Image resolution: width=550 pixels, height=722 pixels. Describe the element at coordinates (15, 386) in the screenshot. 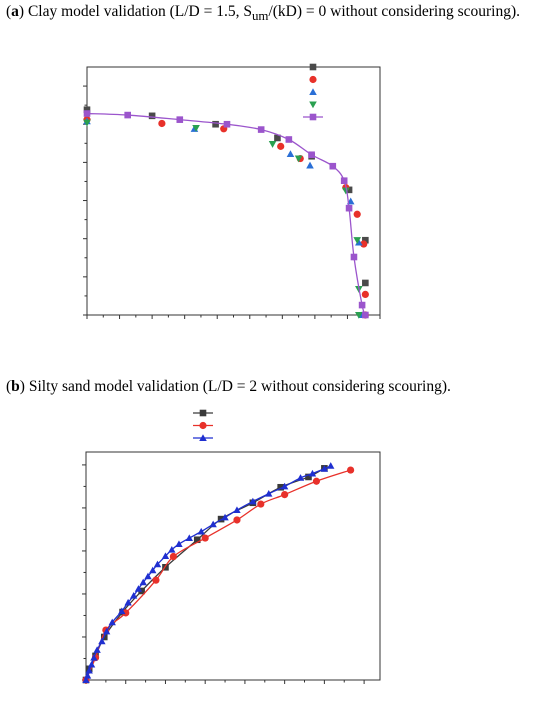

I see `caption-b-letter: b` at that location.